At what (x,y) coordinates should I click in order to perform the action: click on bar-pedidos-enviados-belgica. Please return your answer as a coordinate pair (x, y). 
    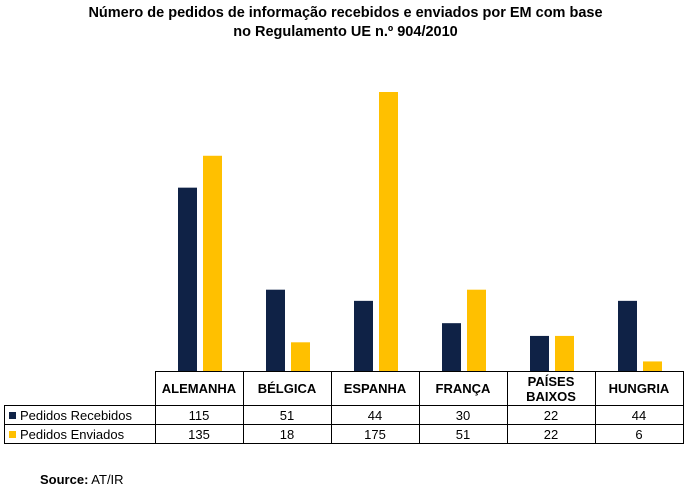
    Looking at the image, I should click on (300, 356).